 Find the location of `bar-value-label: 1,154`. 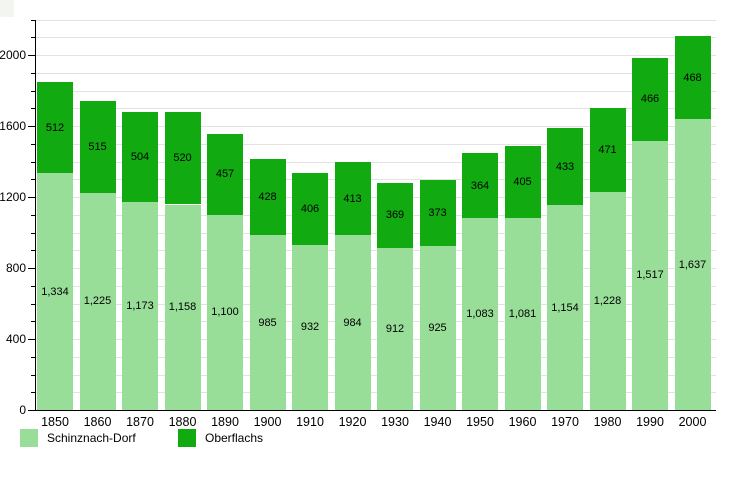

bar-value-label: 1,154 is located at coordinates (565, 307).